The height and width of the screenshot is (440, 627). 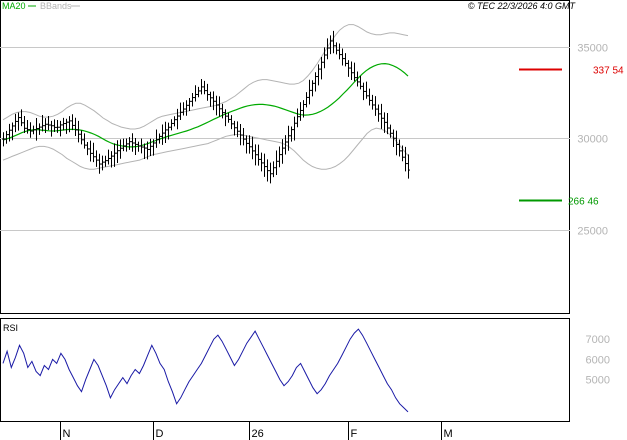 I want to click on support-level-label: 266 46, so click(x=583, y=202).